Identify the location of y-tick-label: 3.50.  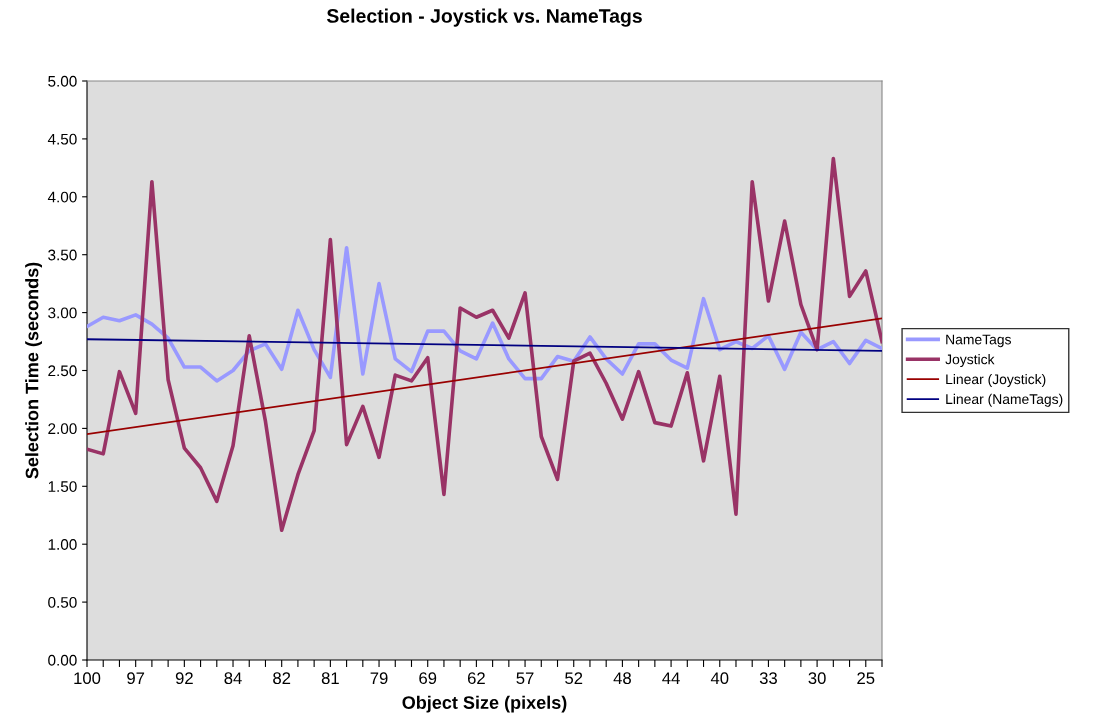
(62, 255).